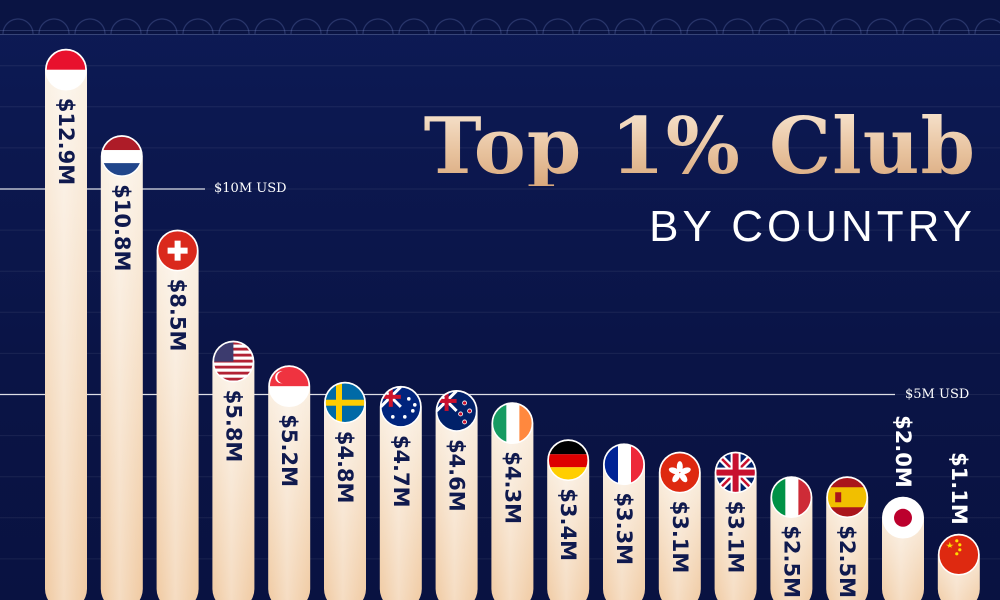 The width and height of the screenshot is (1000, 600). I want to click on bar-group: $4.3M, so click(512, 501).